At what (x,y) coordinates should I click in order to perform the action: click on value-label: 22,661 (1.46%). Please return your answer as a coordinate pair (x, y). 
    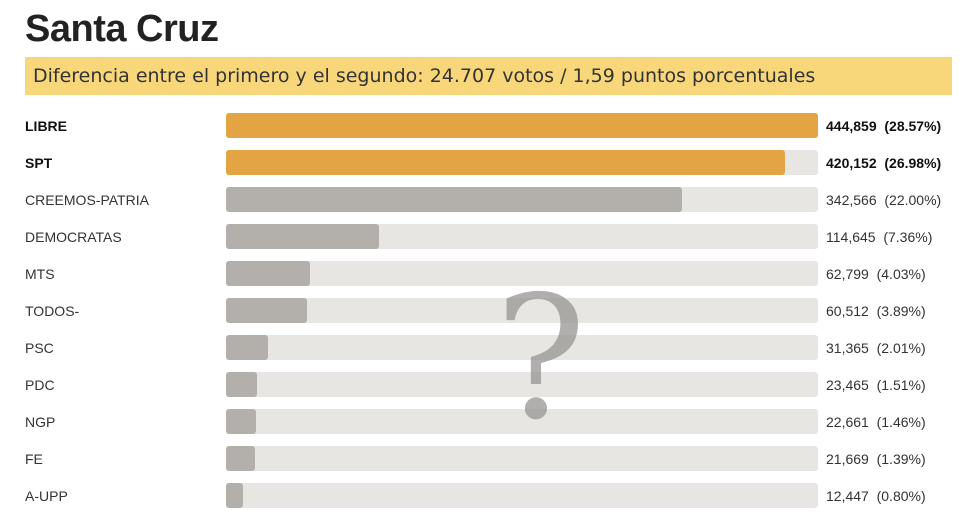
    Looking at the image, I should click on (876, 422).